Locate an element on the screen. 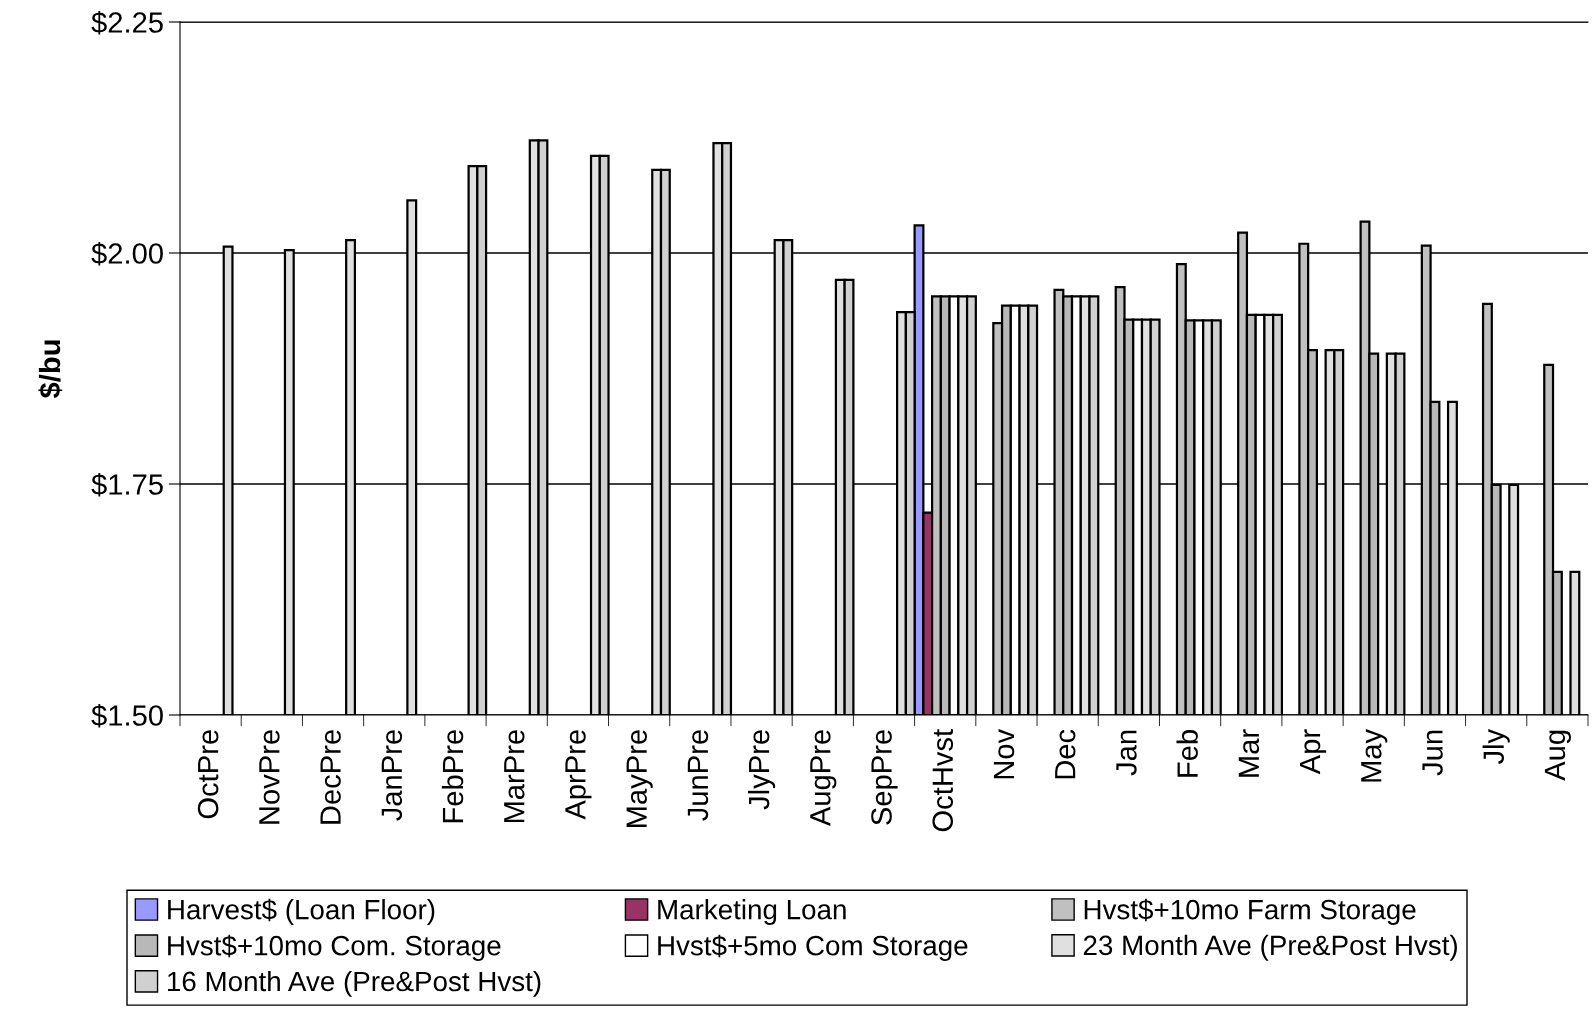 This screenshot has height=1019, width=1594. legend-label: Marketing Loan is located at coordinates (752, 912).